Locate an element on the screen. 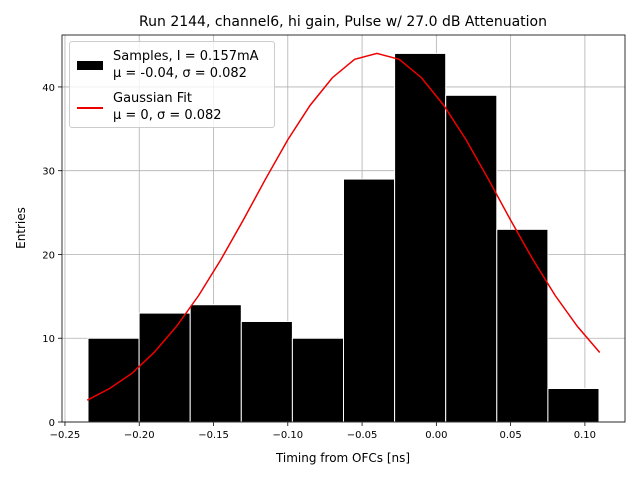 Image resolution: width=640 pixels, height=480 pixels. y-tick-label: 30 is located at coordinates (48, 172).